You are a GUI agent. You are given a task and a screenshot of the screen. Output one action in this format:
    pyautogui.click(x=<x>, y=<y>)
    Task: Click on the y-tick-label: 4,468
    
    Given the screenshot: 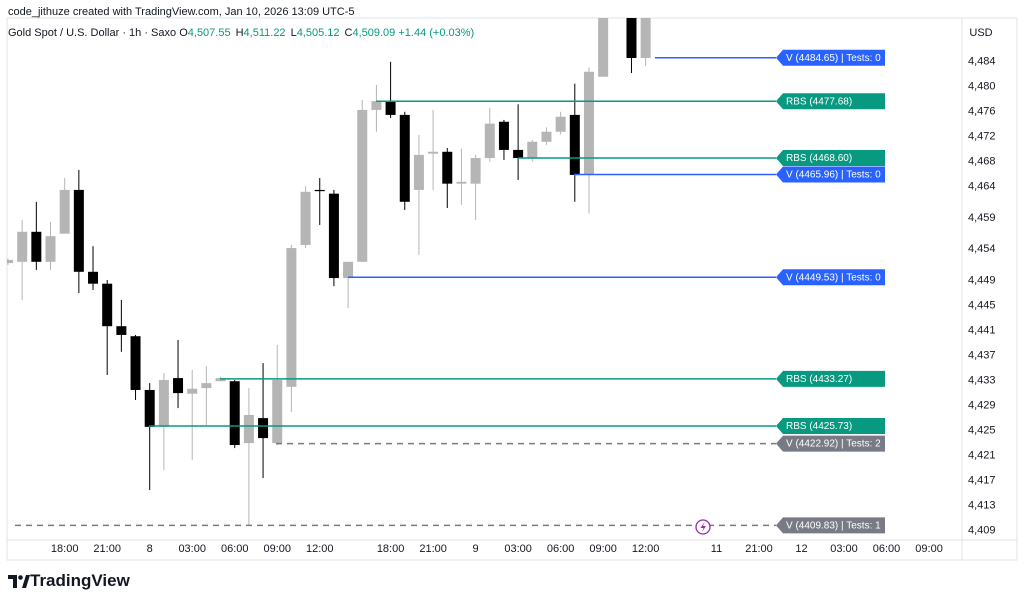 What is the action you would take?
    pyautogui.click(x=982, y=162)
    